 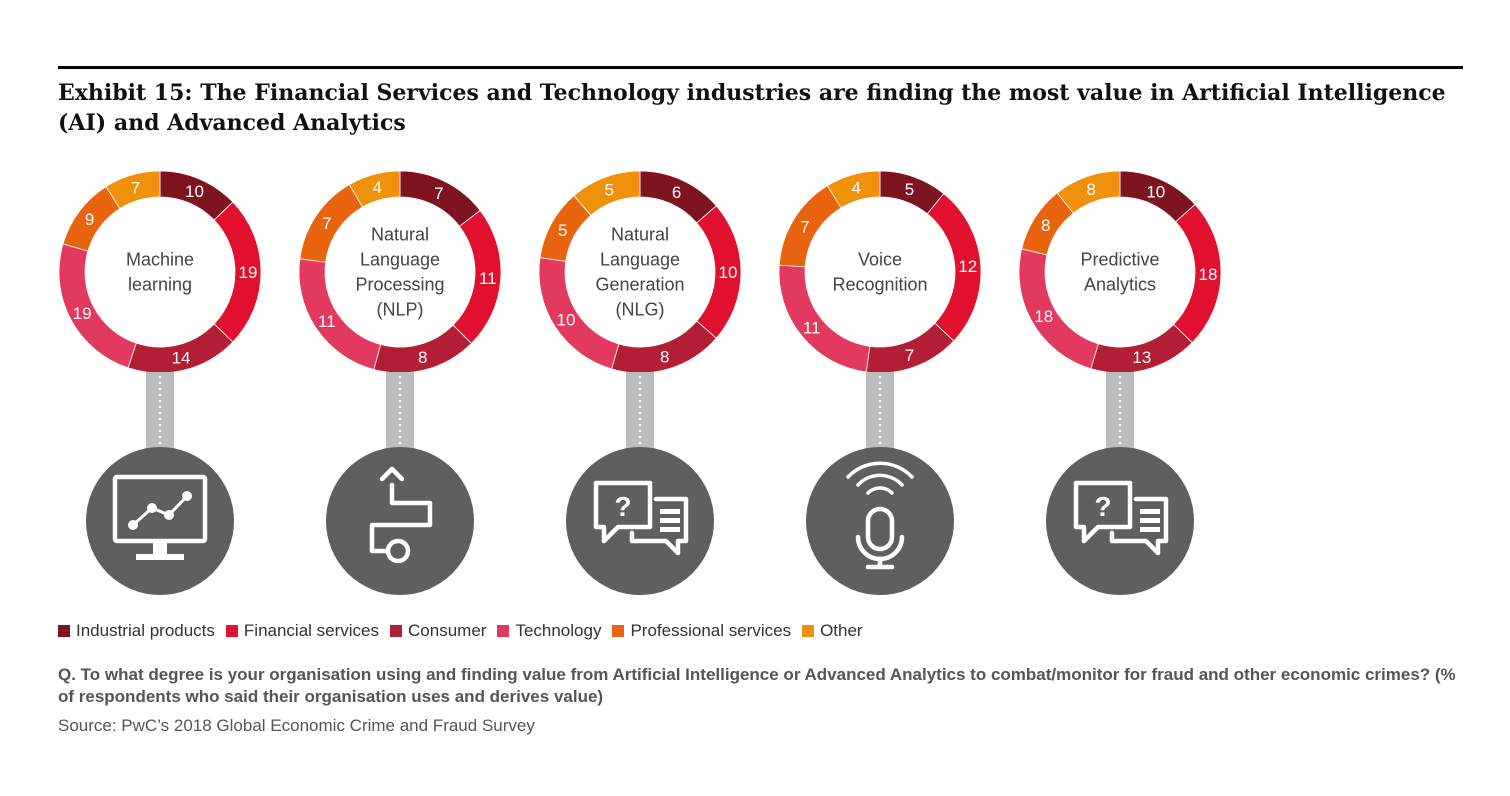 What do you see at coordinates (880, 310) in the screenshot?
I see `donut-chart: 5 12 7 11 7 4 Voice Recognition` at bounding box center [880, 310].